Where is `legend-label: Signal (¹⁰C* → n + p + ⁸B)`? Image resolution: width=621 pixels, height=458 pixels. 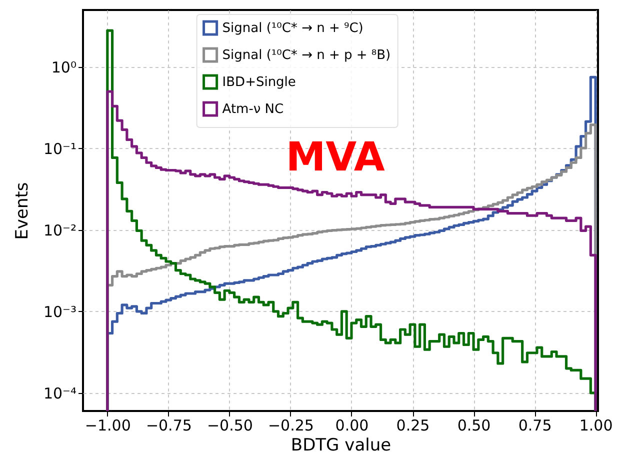 legend-label: Signal (¹⁰C* → n + p + ⁸B) is located at coordinates (306, 55).